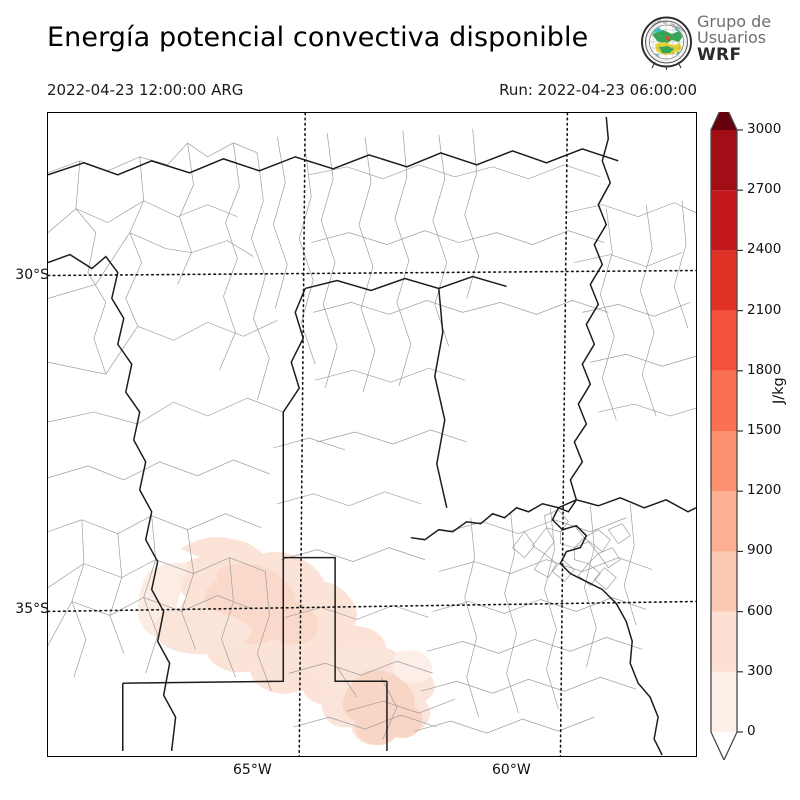 The image size is (800, 800). Describe the element at coordinates (764, 189) in the screenshot. I see `colorbar-tick-label: 2700` at that location.